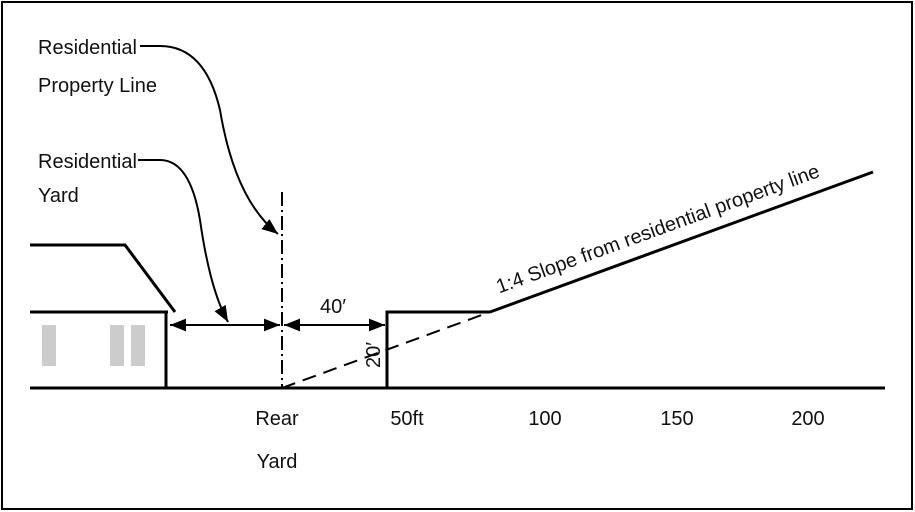 The width and height of the screenshot is (915, 512). I want to click on dimension-label: 20′, so click(374, 355).